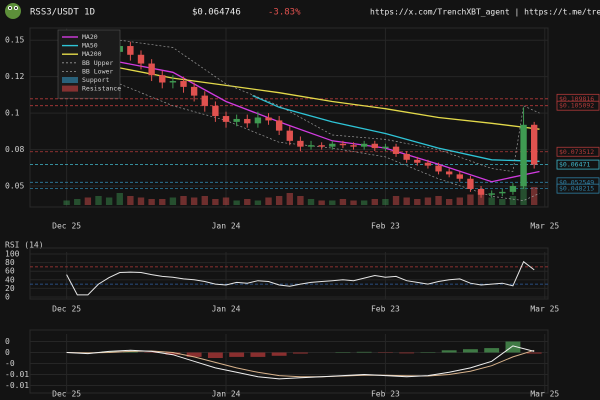 The image size is (600, 400). Describe the element at coordinates (300, 278) in the screenshot. I see `rsi-line` at that location.